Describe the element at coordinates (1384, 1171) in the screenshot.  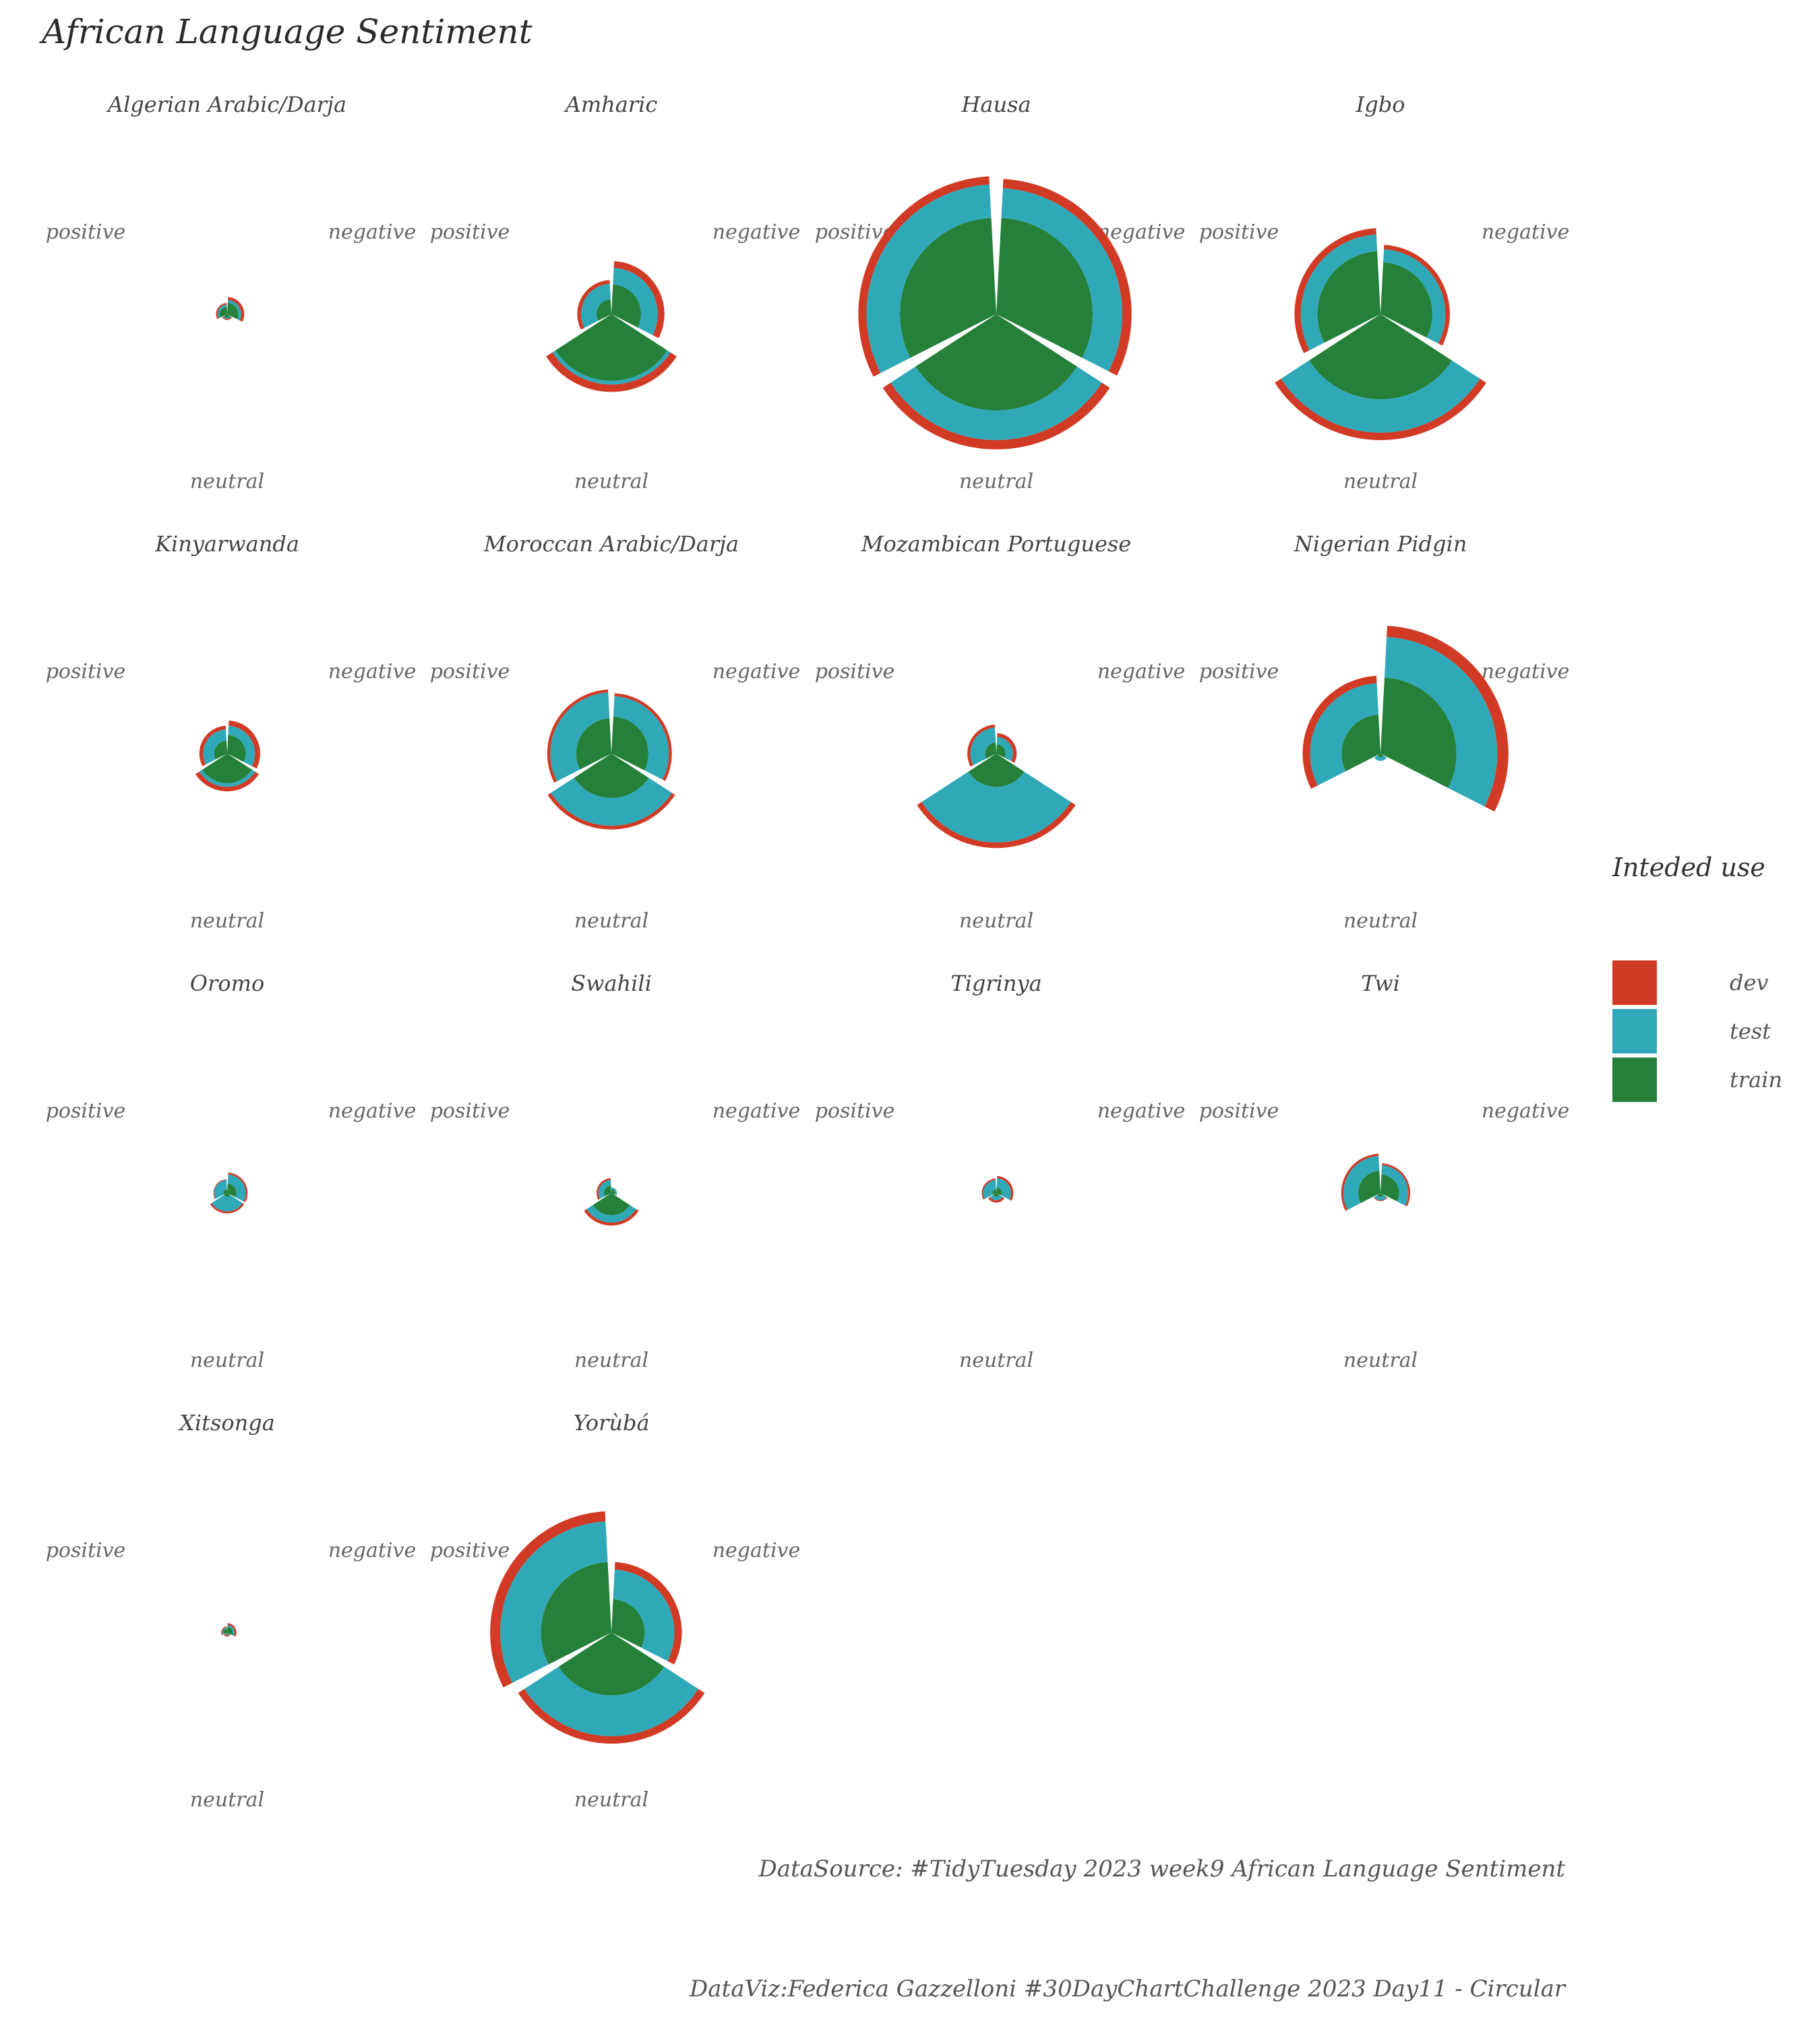
I see `facet-twi: Twi positive negative neutral` at that location.